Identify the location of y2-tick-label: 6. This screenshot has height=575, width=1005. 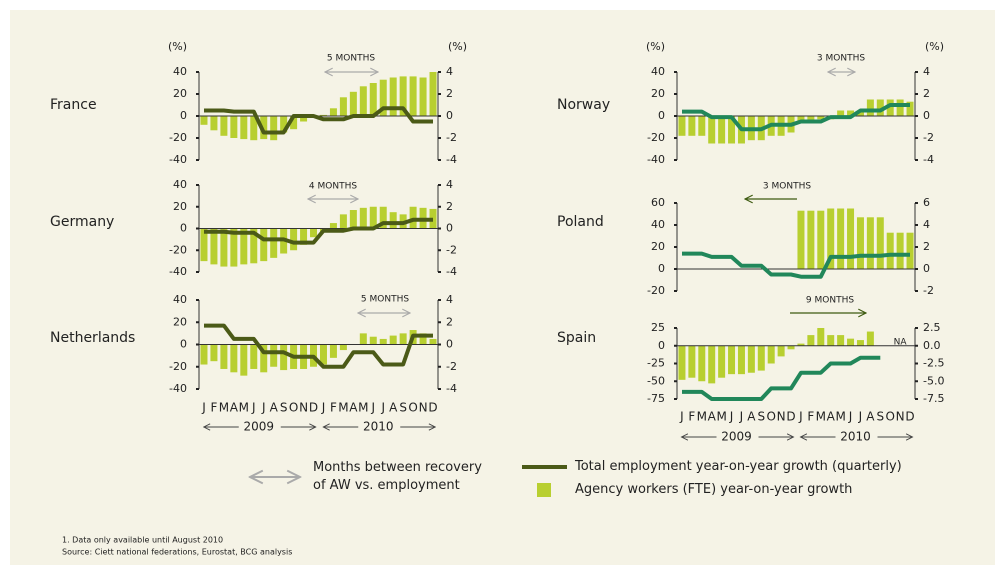
(926, 202).